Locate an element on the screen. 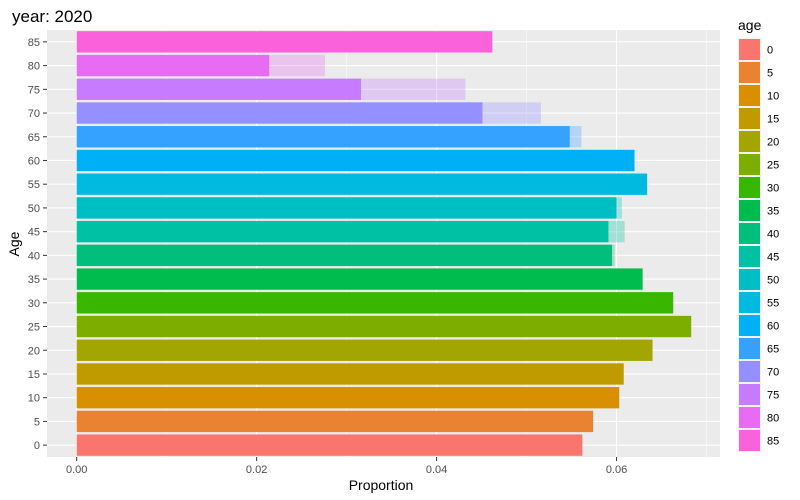  legend-label: 60 is located at coordinates (773, 327).